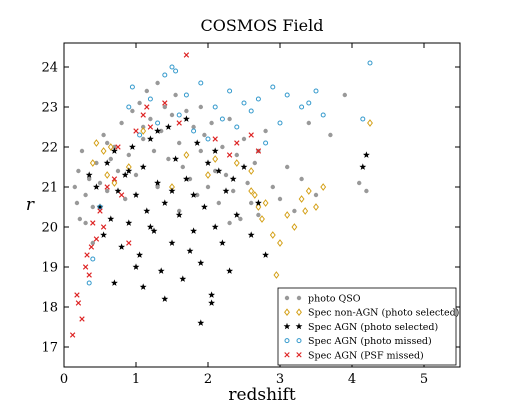  What do you see at coordinates (136, 379) in the screenshot?
I see `x-tick-label: 1` at bounding box center [136, 379].